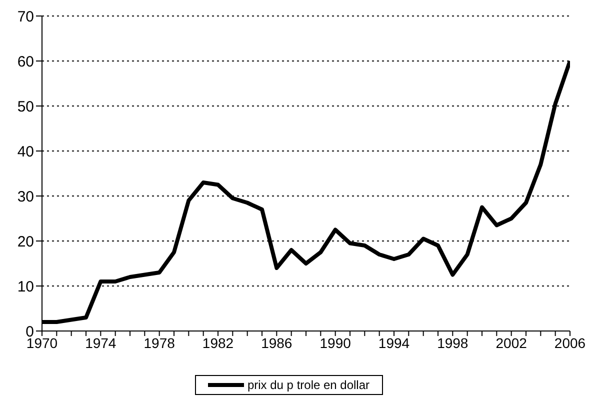 This screenshot has height=407, width=600. What do you see at coordinates (100, 342) in the screenshot?
I see `x-tick-label: 1974` at bounding box center [100, 342].